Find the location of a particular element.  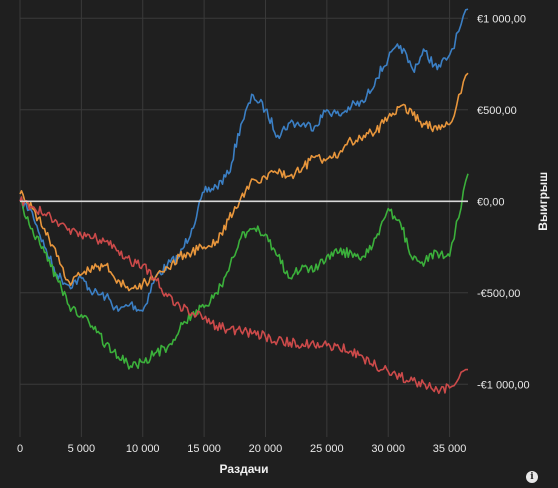

y-tick-label: €0,00 is located at coordinates (491, 202).